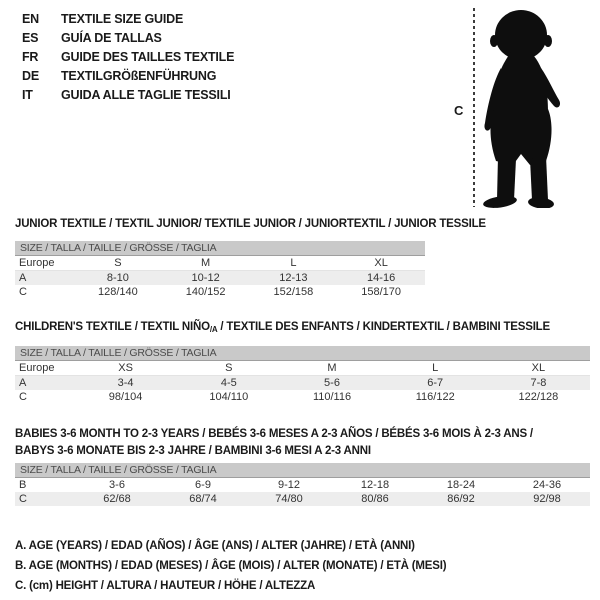  What do you see at coordinates (302, 397) in the screenshot?
I see `table-row: C 98/104 104/110 110/116 116/122 122/128` at bounding box center [302, 397].